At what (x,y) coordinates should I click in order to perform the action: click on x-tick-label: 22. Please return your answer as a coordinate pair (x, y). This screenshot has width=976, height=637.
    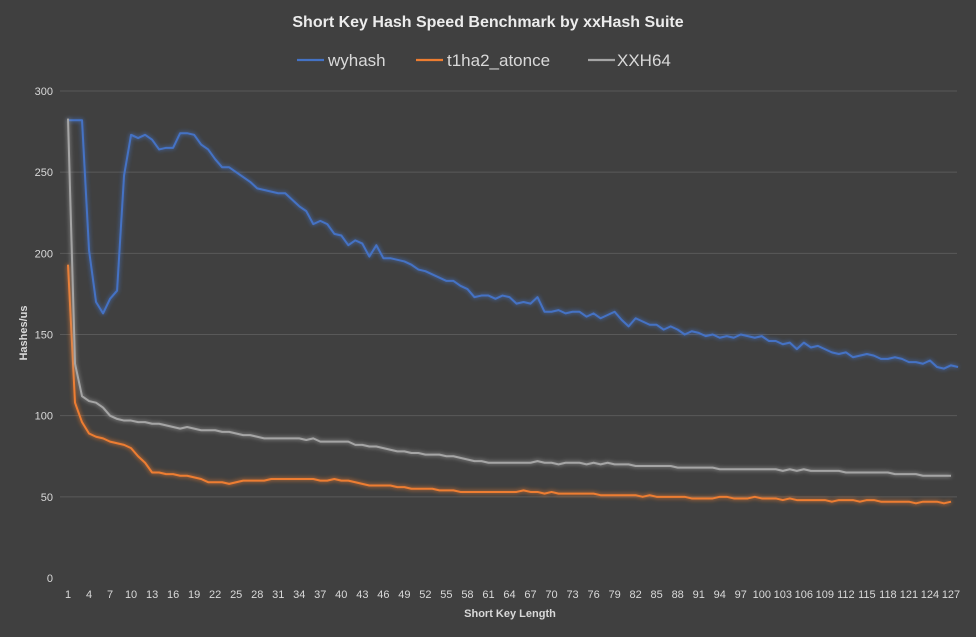
    Looking at the image, I should click on (215, 595).